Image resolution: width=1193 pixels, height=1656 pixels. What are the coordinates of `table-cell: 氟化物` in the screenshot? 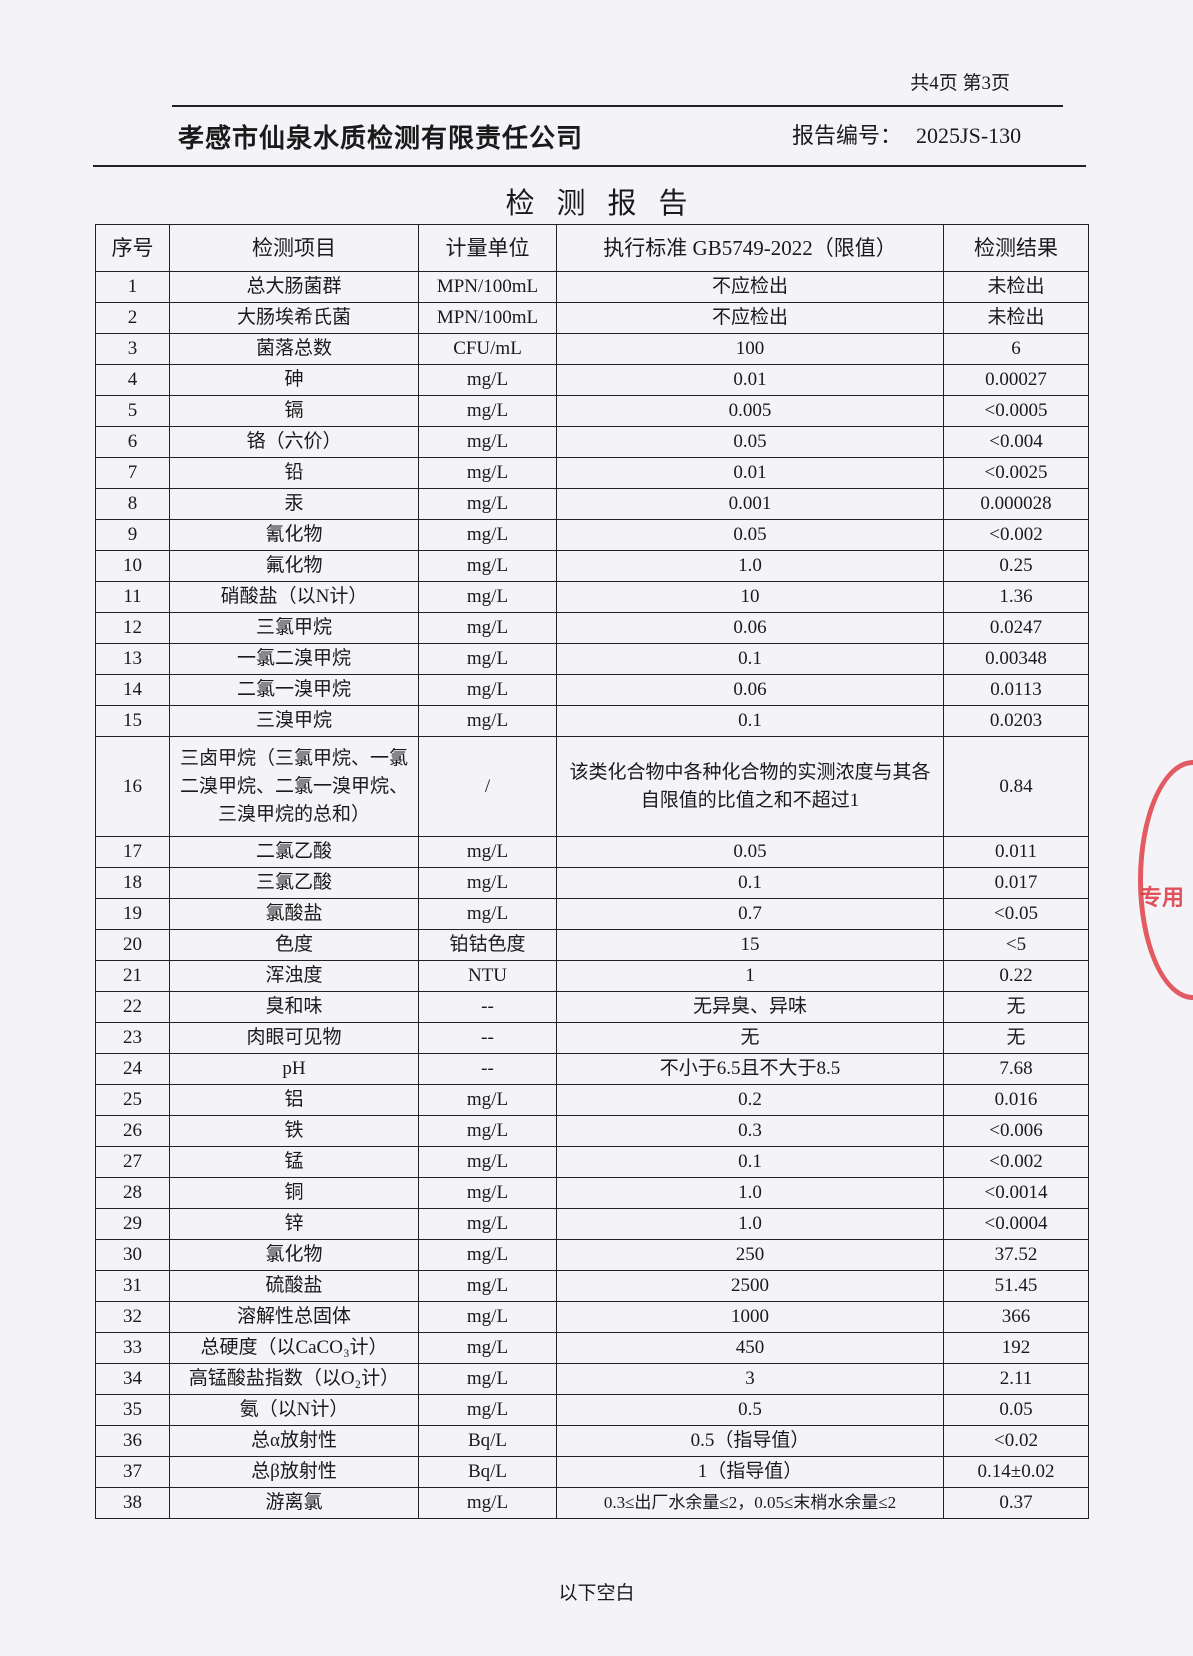 It's located at (294, 566).